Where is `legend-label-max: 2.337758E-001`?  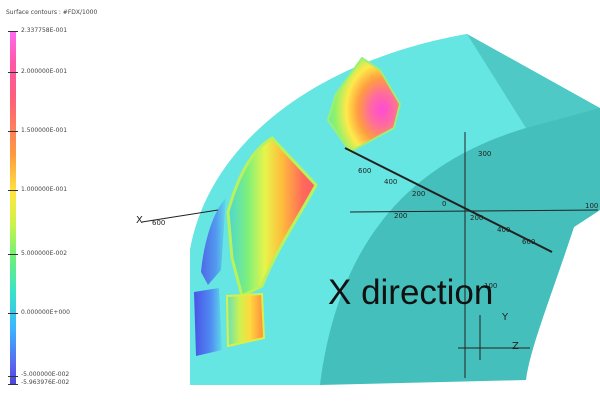 legend-label-max: 2.337758E-001 is located at coordinates (44, 30).